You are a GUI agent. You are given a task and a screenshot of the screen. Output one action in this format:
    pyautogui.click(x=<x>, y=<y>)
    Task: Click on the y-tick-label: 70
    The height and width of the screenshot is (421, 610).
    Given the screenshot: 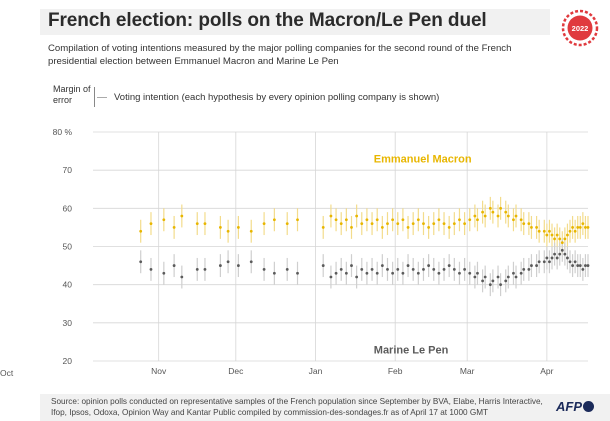 What is the action you would take?
    pyautogui.click(x=68, y=170)
    